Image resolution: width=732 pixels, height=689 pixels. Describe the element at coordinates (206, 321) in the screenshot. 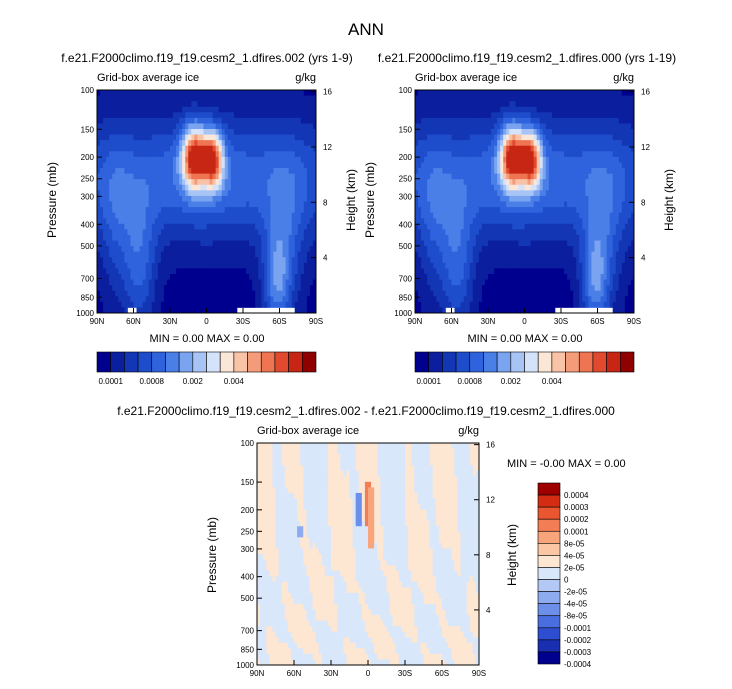

I see `x-tick-label: 0` at that location.